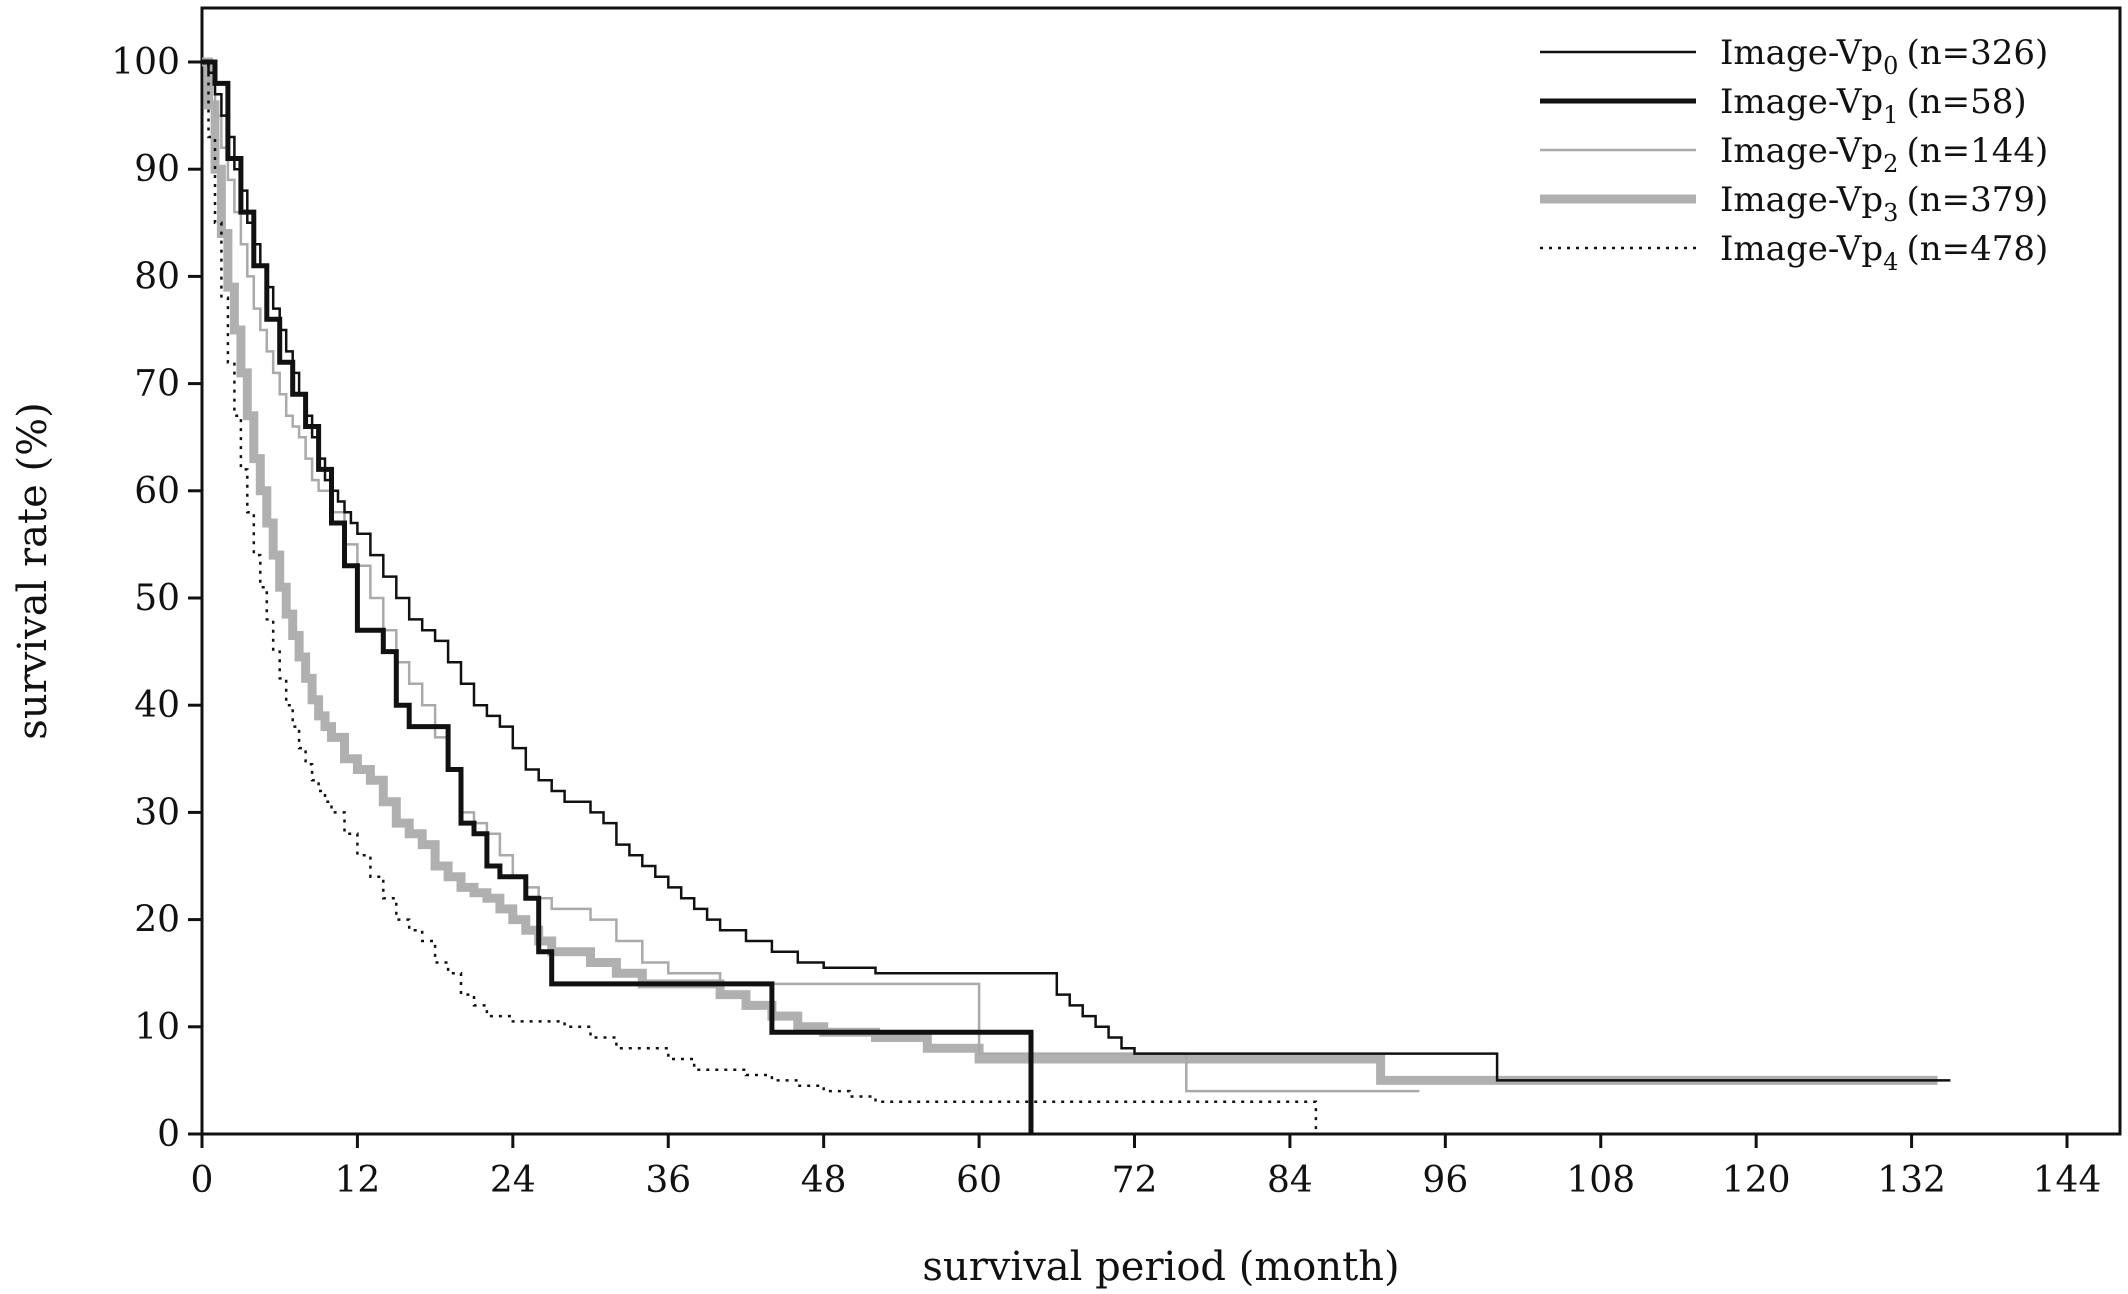 This screenshot has width=2128, height=1294. I want to click on x-axis-title: survival period (month), so click(1160, 1267).